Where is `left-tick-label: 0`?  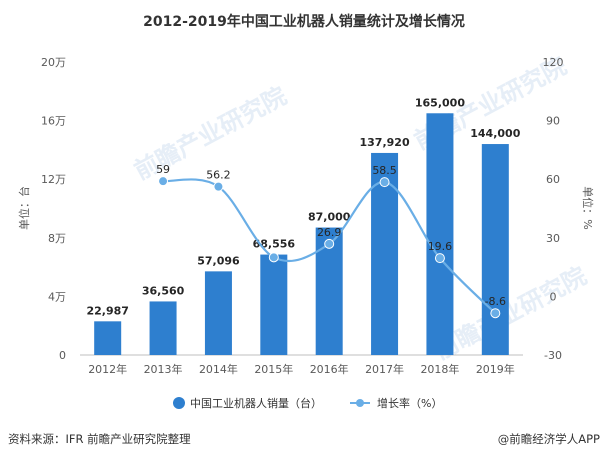 left-tick-label: 0 is located at coordinates (62, 355).